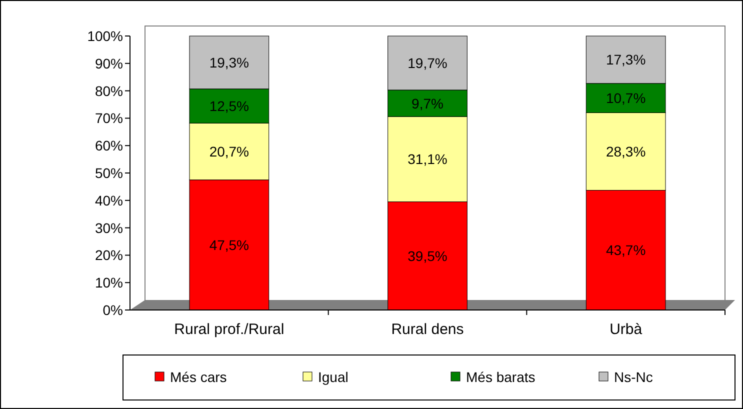 The height and width of the screenshot is (409, 743). I want to click on legend-label: Més barats, so click(501, 377).